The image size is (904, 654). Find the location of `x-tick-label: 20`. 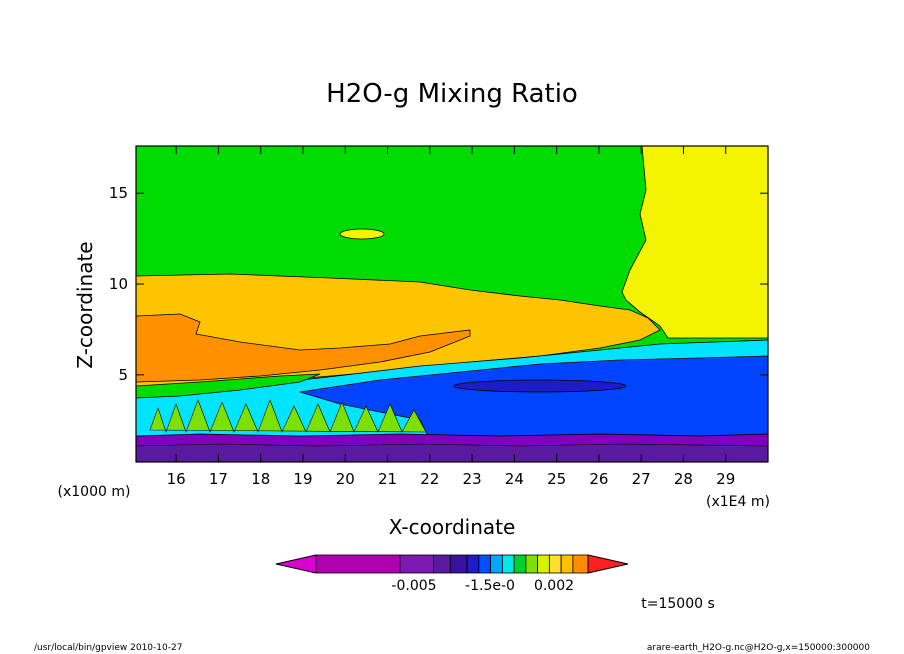

x-tick-label: 20 is located at coordinates (345, 479).